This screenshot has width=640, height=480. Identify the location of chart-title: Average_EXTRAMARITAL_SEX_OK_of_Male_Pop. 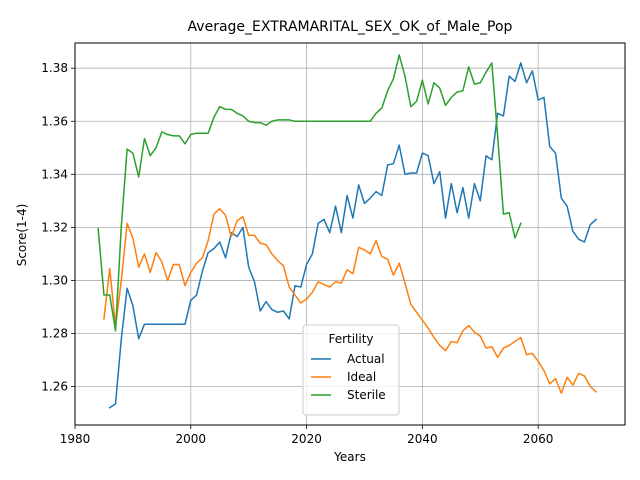
(350, 27).